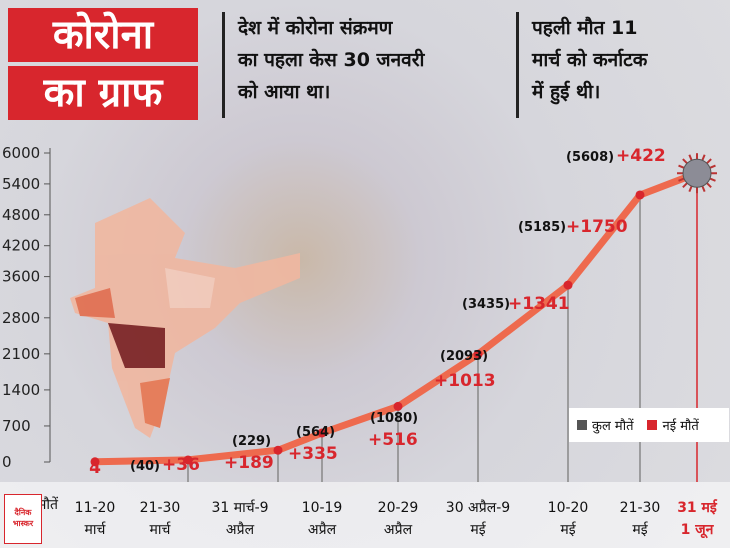 The height and width of the screenshot is (548, 730). Describe the element at coordinates (161, 529) in the screenshot. I see `x-tick-label-1-line2: मार्च` at that location.